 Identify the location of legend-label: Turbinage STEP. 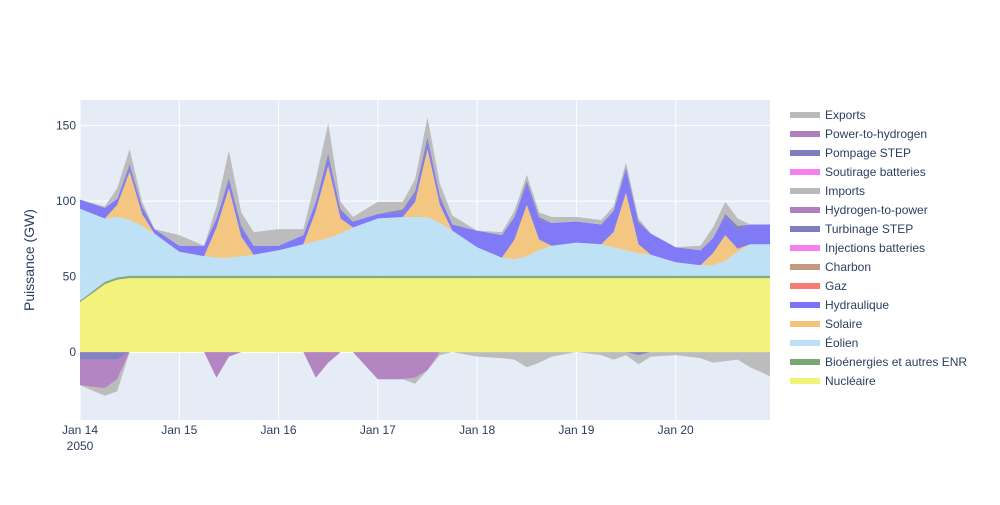
(869, 229).